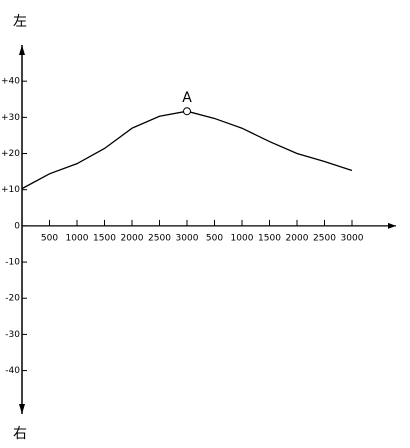  I want to click on data-line, so click(187, 150).